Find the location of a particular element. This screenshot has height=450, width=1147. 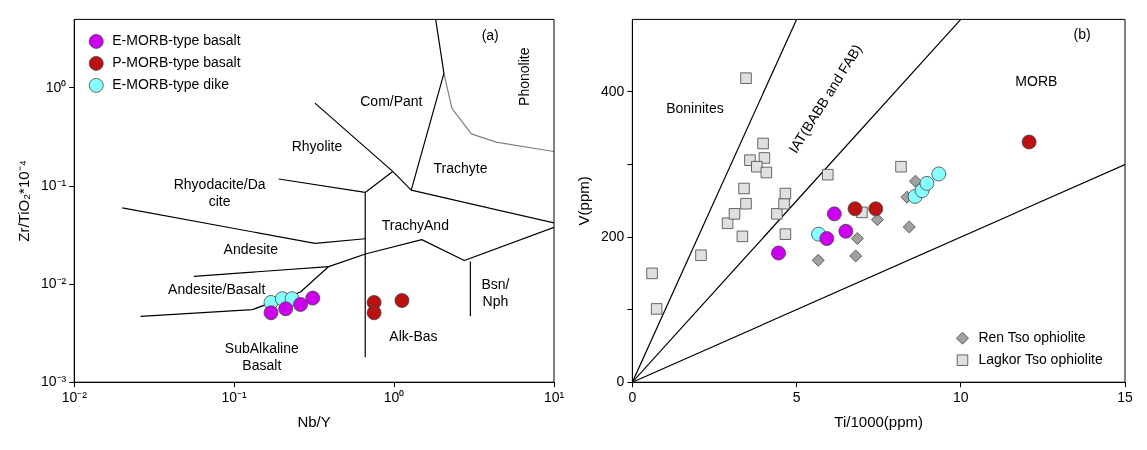

y-tick-label: 0 is located at coordinates (620, 381).